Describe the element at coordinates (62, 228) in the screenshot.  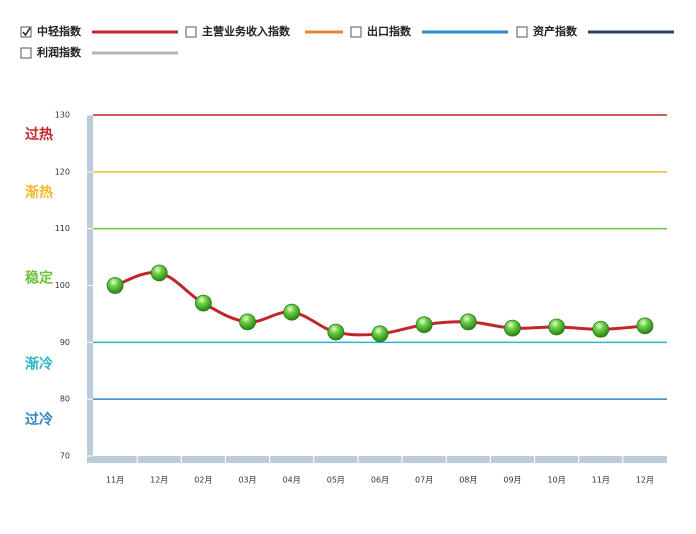
I see `y-tick-label: 110` at that location.